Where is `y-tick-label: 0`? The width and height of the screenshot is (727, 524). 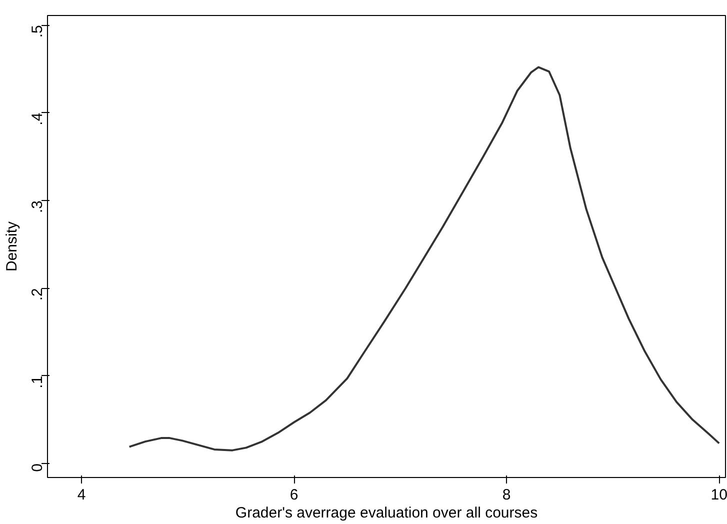
y-tick-label: 0 is located at coordinates (37, 467).